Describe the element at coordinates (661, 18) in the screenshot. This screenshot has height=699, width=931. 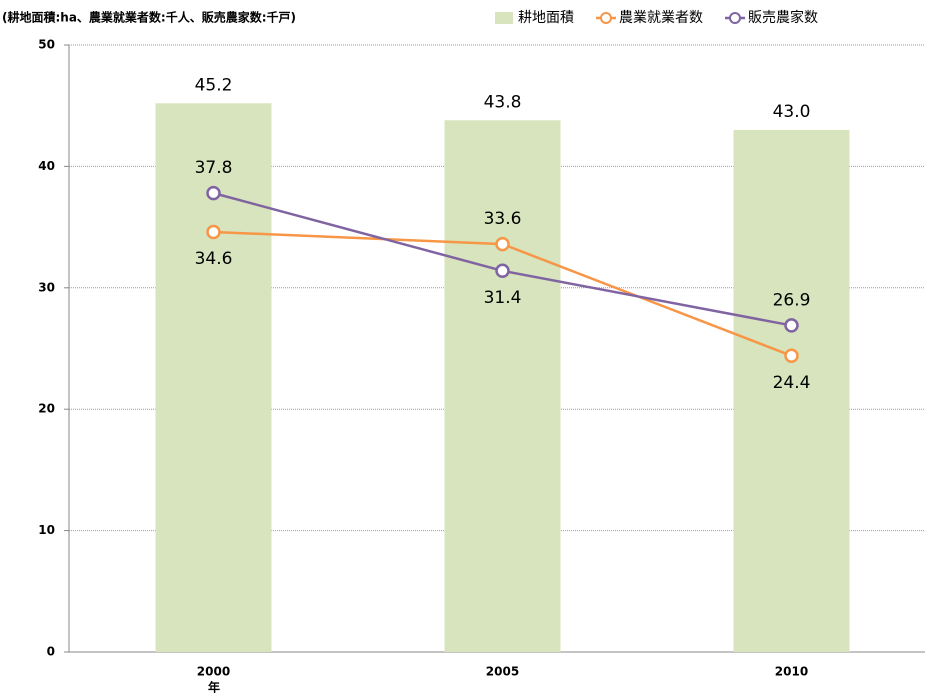
I see `legend-label: 農業就業者数` at that location.